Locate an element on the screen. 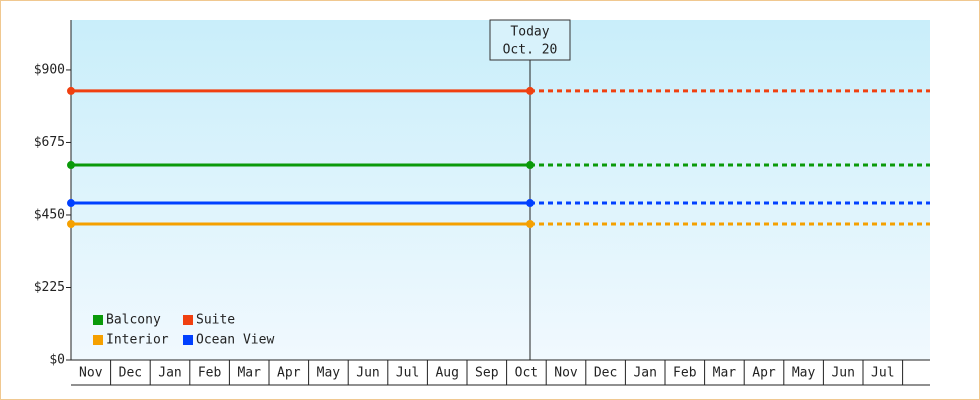  today-date: Oct. 20 is located at coordinates (530, 50).